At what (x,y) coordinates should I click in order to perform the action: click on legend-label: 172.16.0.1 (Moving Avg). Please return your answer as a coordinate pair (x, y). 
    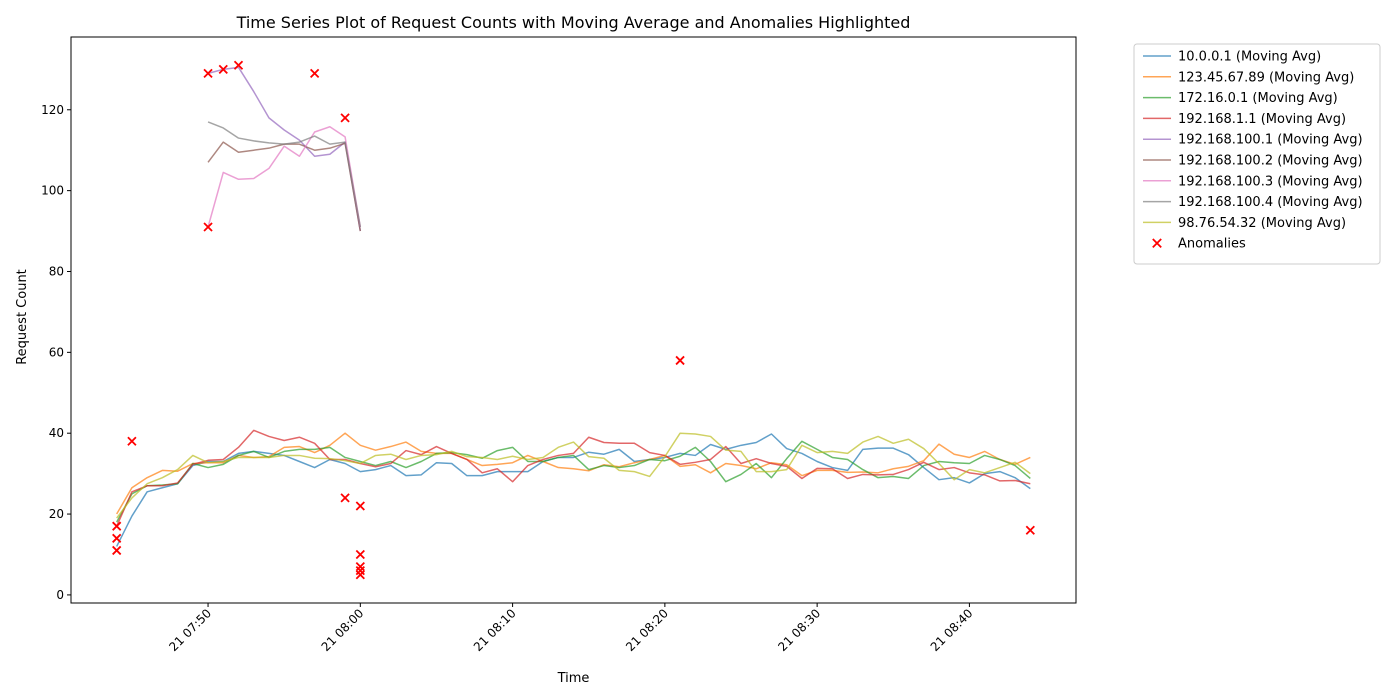
    Looking at the image, I should click on (1258, 98).